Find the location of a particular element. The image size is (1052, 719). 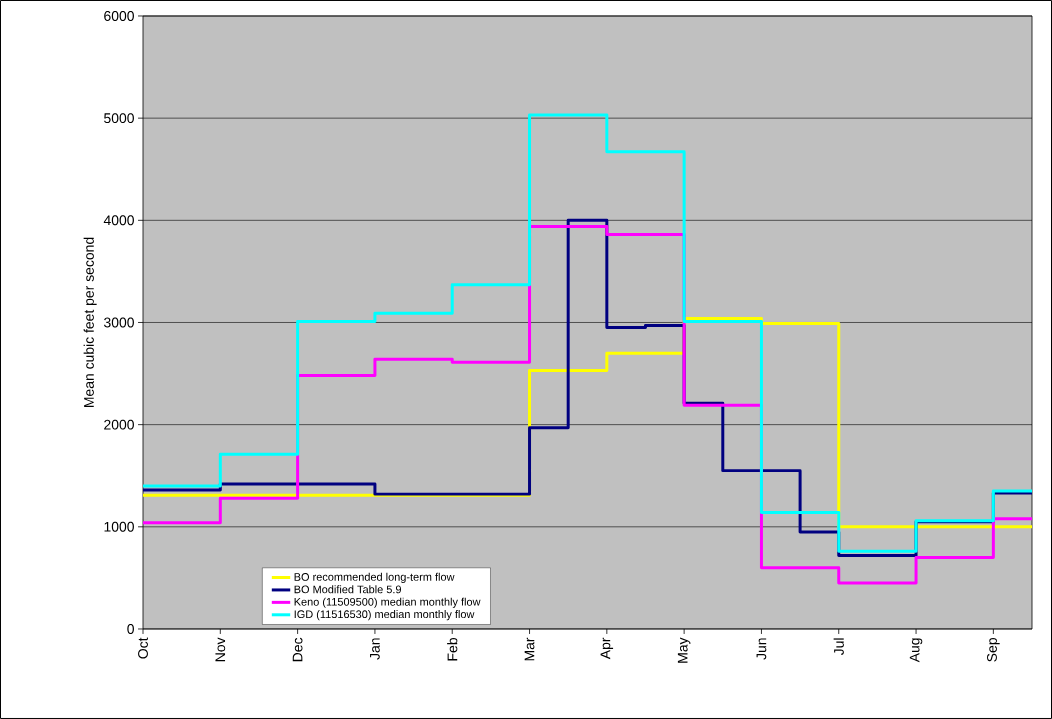

legend-label: BO recommended long-term flow is located at coordinates (374, 578).